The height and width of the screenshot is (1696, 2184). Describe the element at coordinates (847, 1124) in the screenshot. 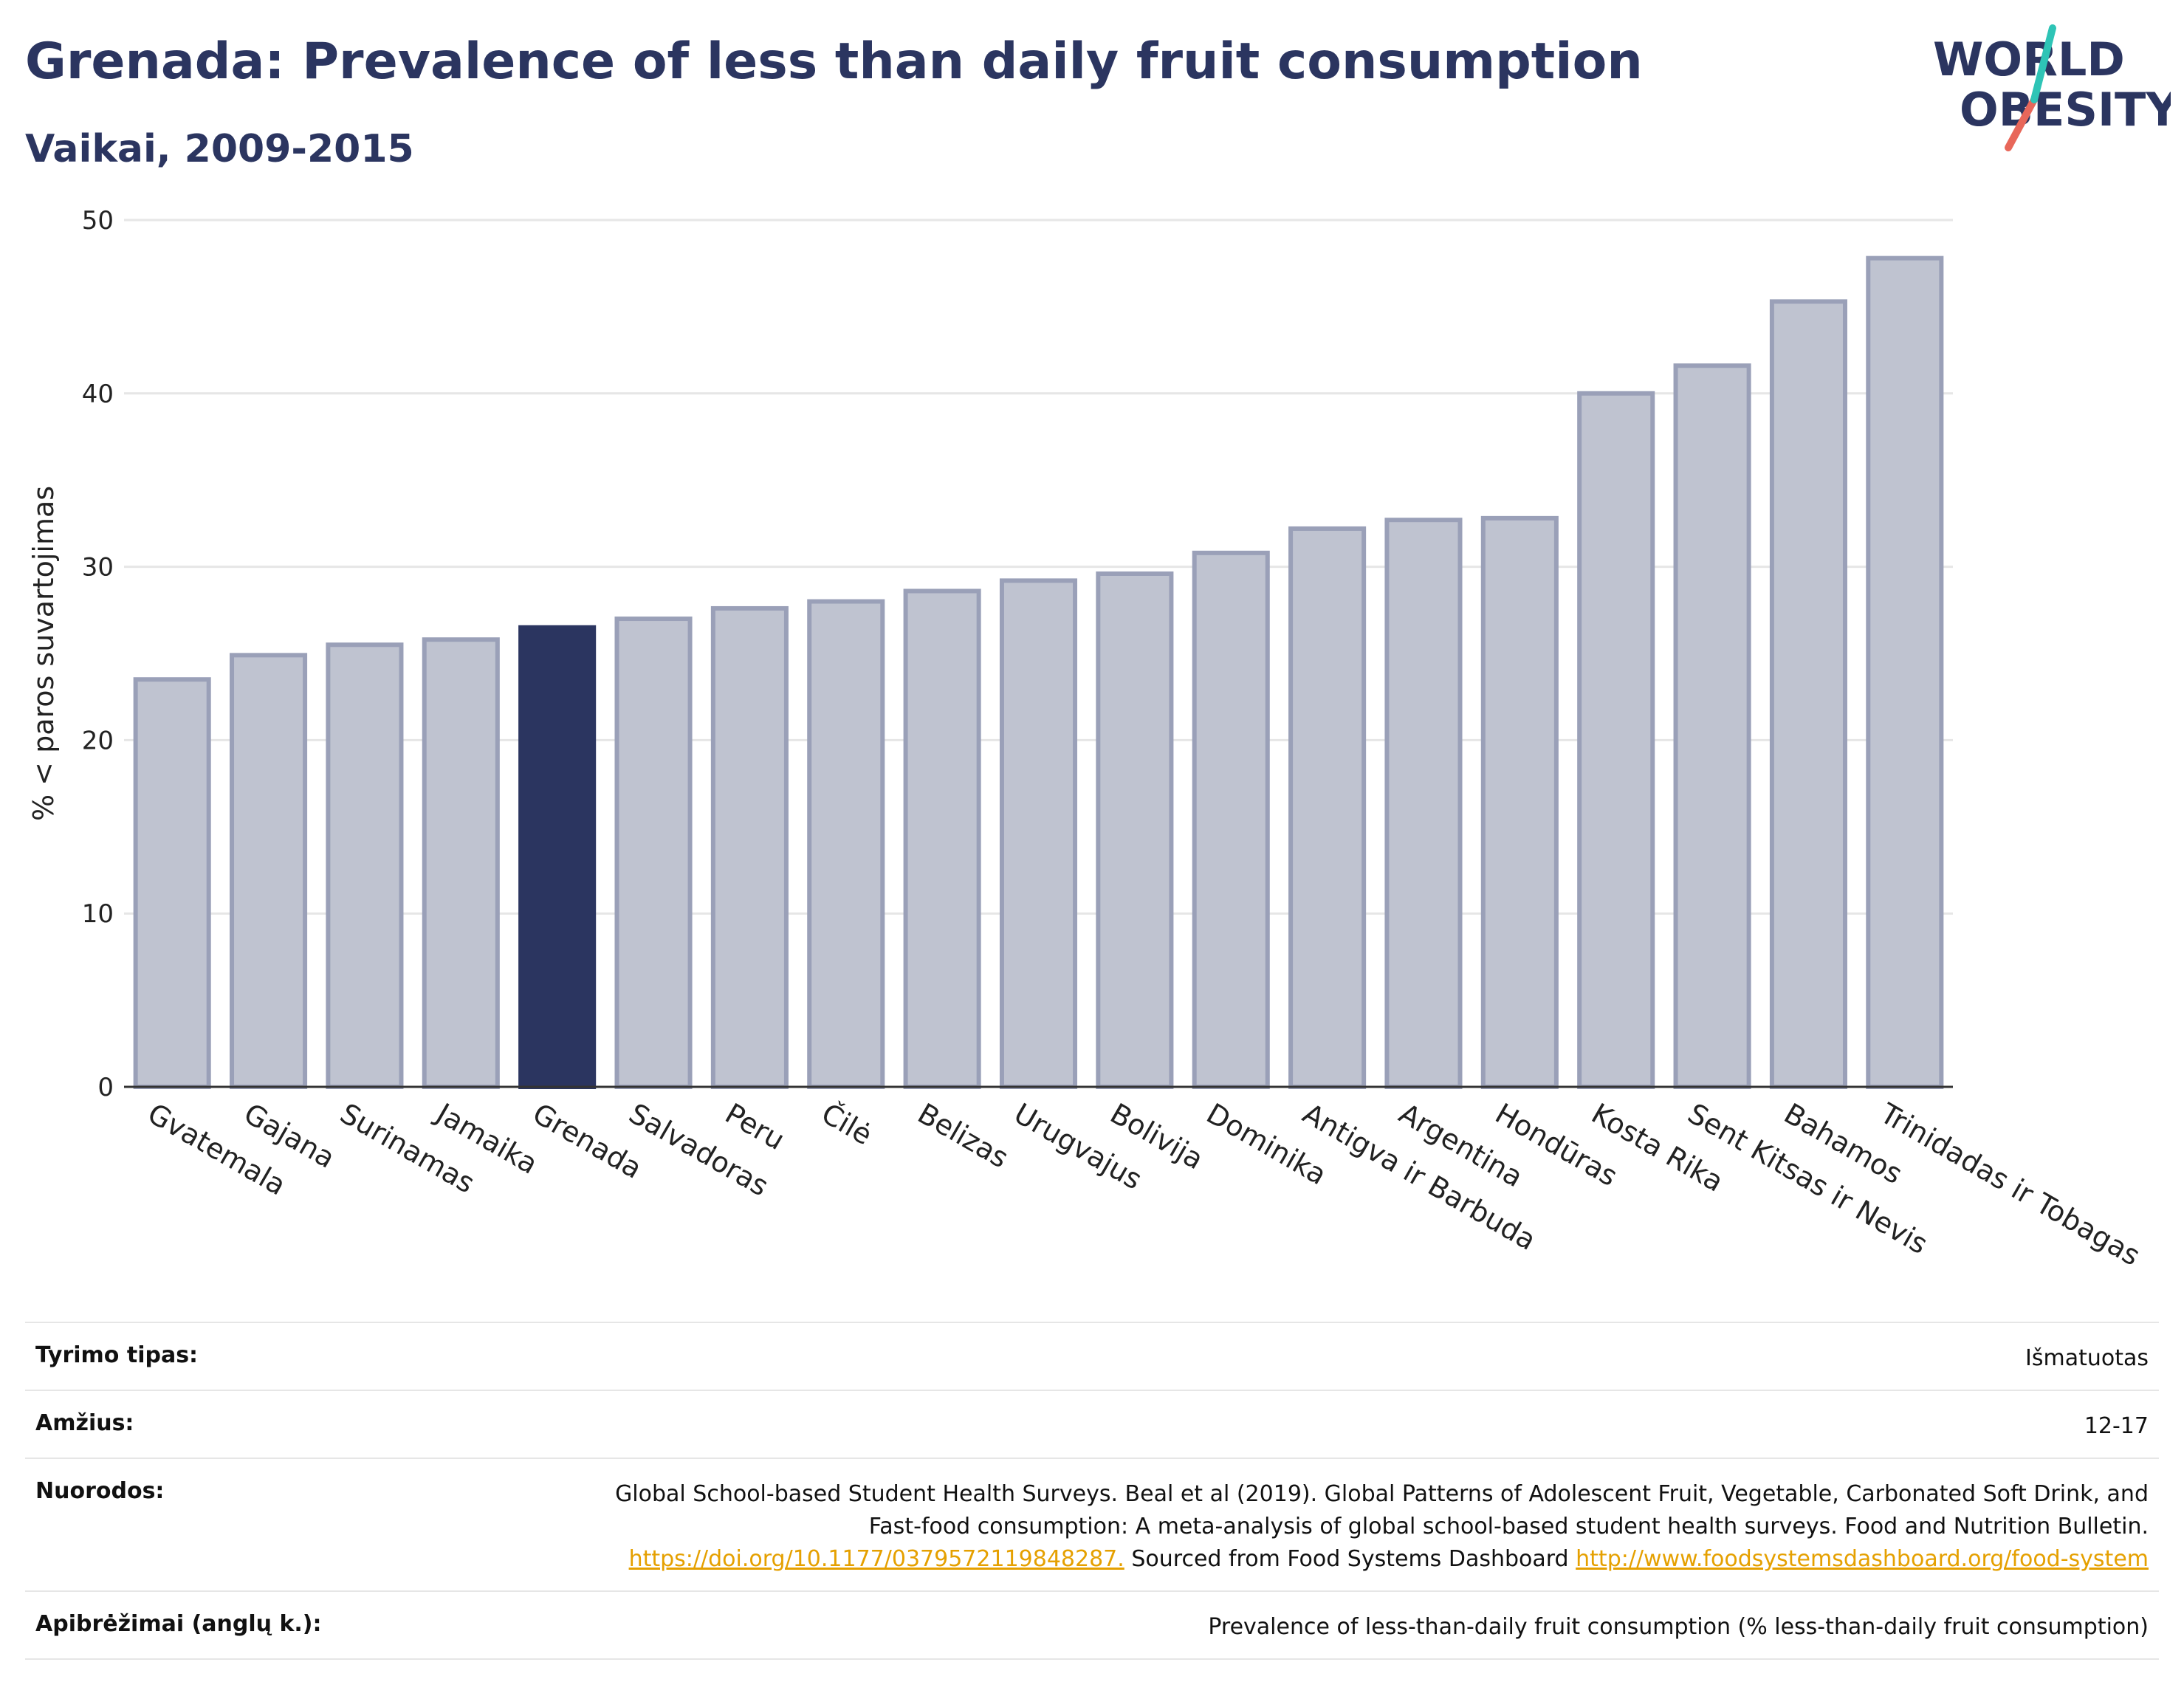

I see `x-tick-label: Čilė` at that location.